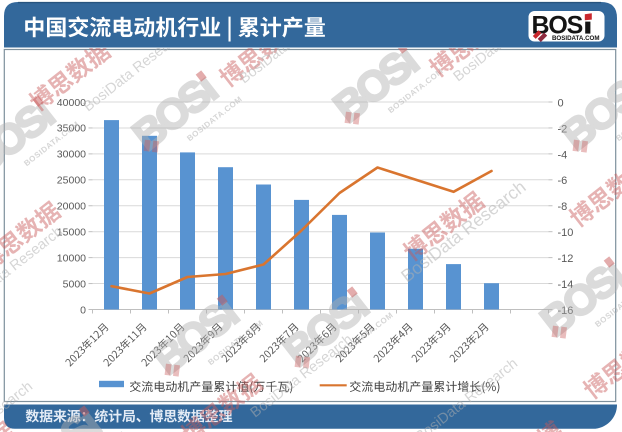  Describe the element at coordinates (566, 259) in the screenshot. I see `svg-text: -12` at that location.